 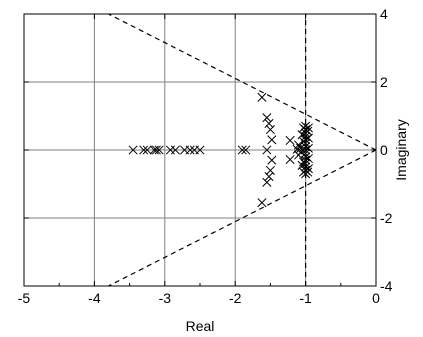 I want to click on x-tick-label: 0, so click(x=376, y=298).